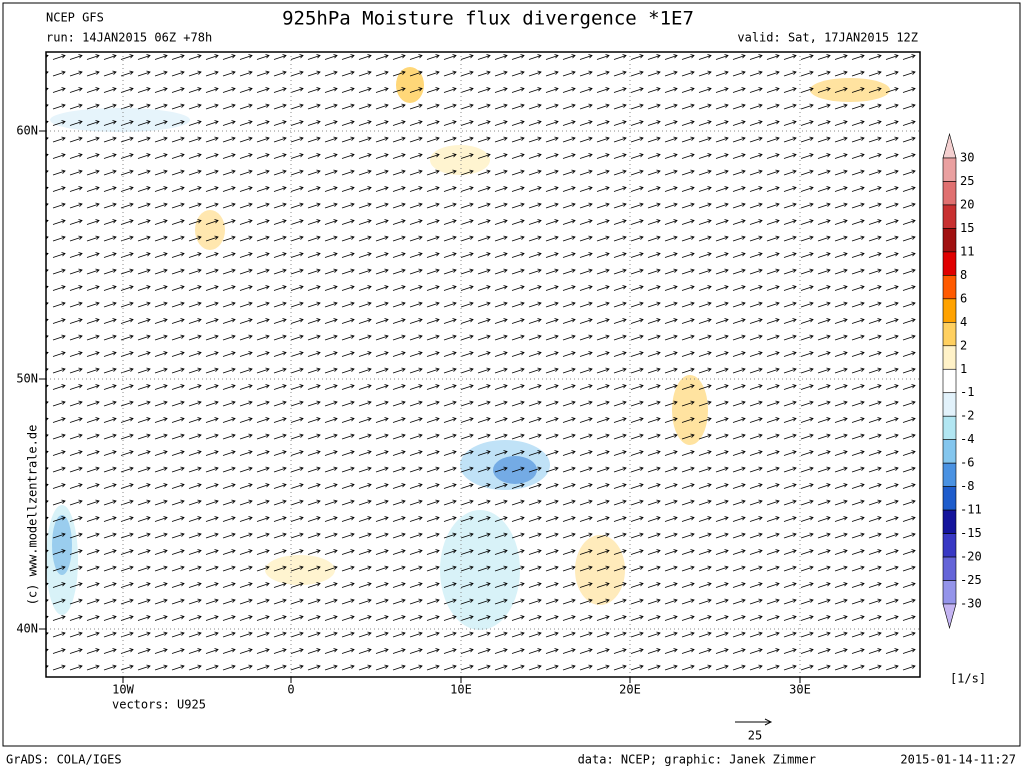 The height and width of the screenshot is (768, 1024). What do you see at coordinates (967, 392) in the screenshot?
I see `colorbar-label: -1` at bounding box center [967, 392].